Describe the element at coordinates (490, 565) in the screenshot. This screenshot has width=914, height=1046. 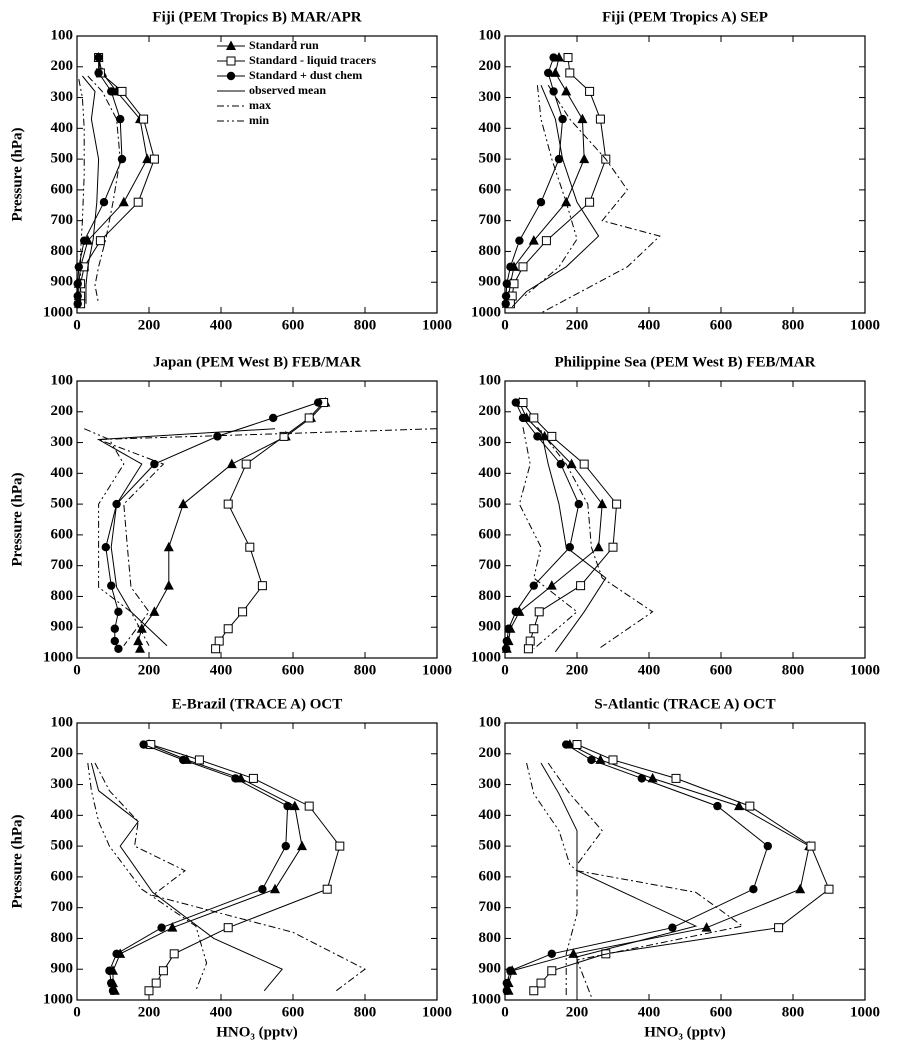
I see `y-tick-label: 700` at that location.